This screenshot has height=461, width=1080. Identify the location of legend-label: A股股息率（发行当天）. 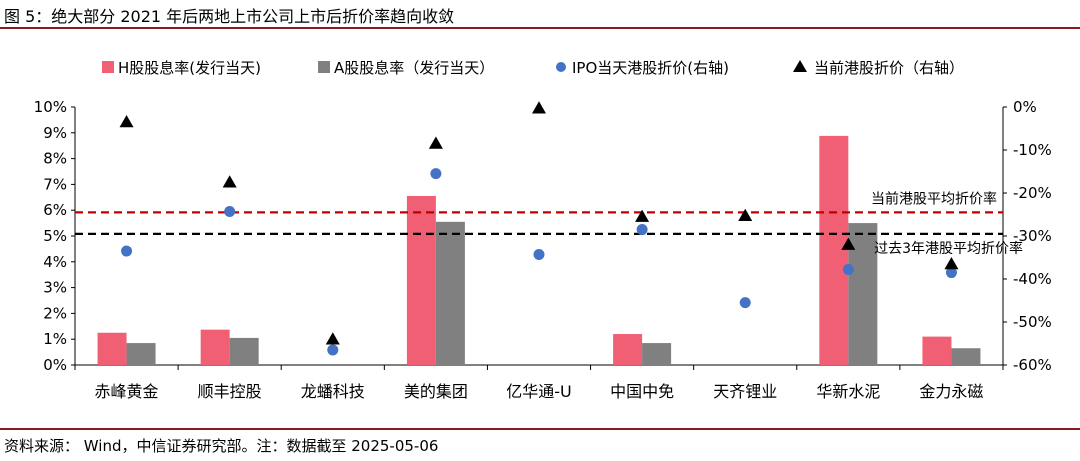
(414, 68).